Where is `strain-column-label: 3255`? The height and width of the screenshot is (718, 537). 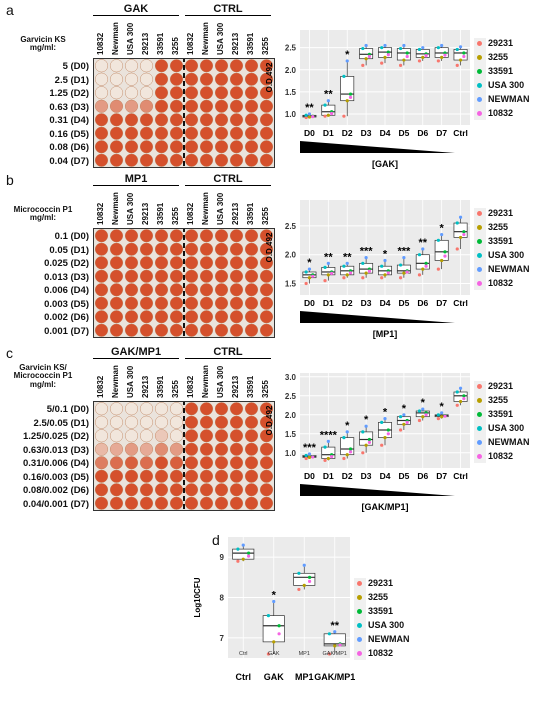 strain-column-label: 3255 is located at coordinates (175, 389).